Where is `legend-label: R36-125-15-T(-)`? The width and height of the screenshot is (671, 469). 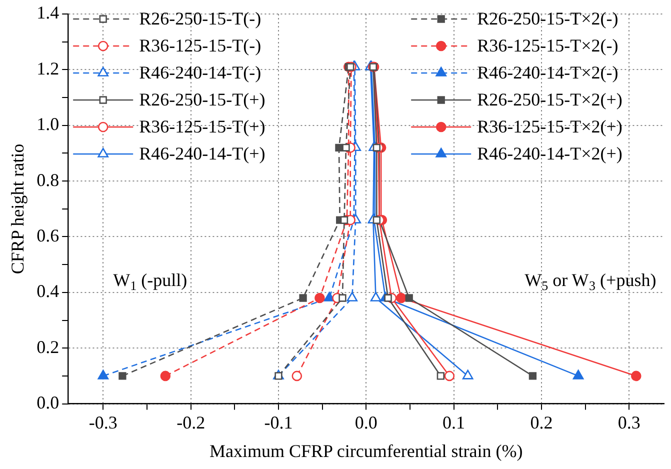
legend-label: R36-125-15-T(-) is located at coordinates (200, 46).